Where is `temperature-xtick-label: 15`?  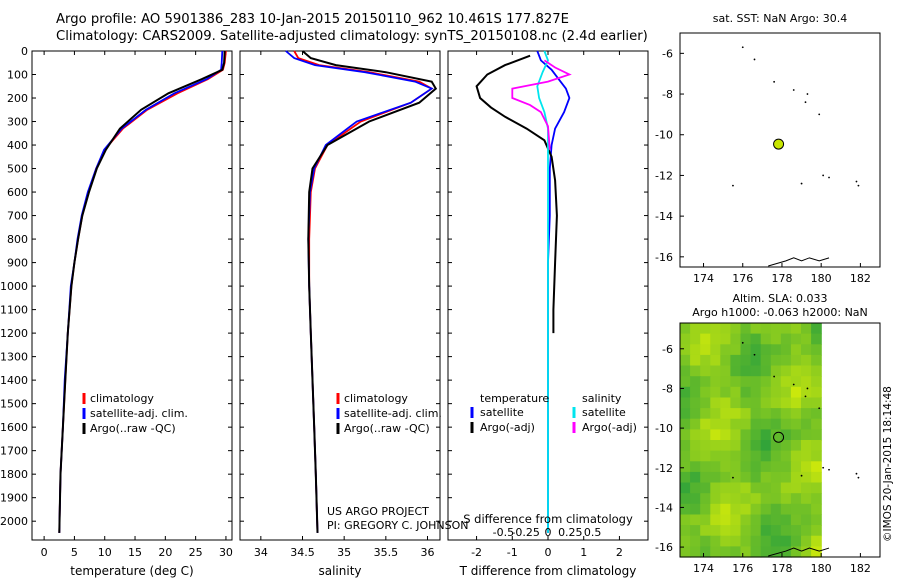
temperature-xtick-label: 15 is located at coordinates (135, 552).